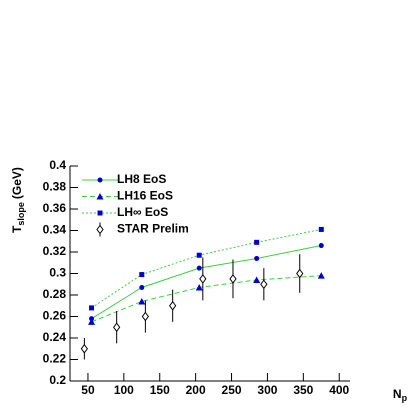  Describe the element at coordinates (405, 398) in the screenshot. I see `x-title-sub: p` at that location.